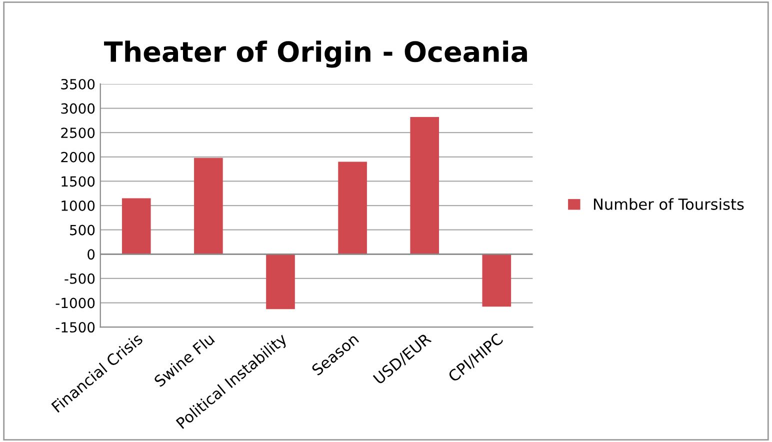 The image size is (772, 442). What do you see at coordinates (78, 133) in the screenshot?
I see `y-tick-label: 2500` at bounding box center [78, 133].